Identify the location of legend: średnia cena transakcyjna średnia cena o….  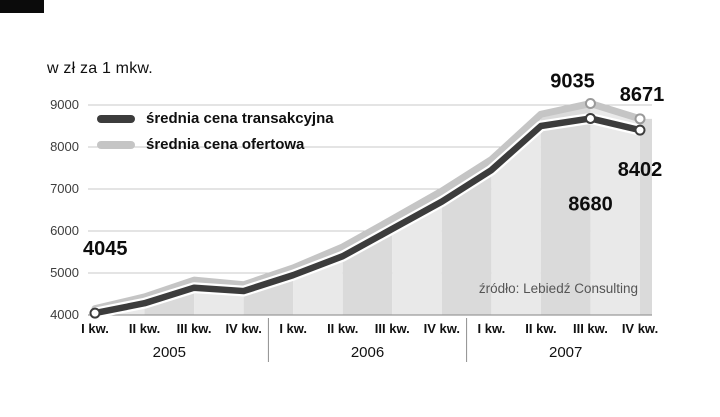
(215, 131).